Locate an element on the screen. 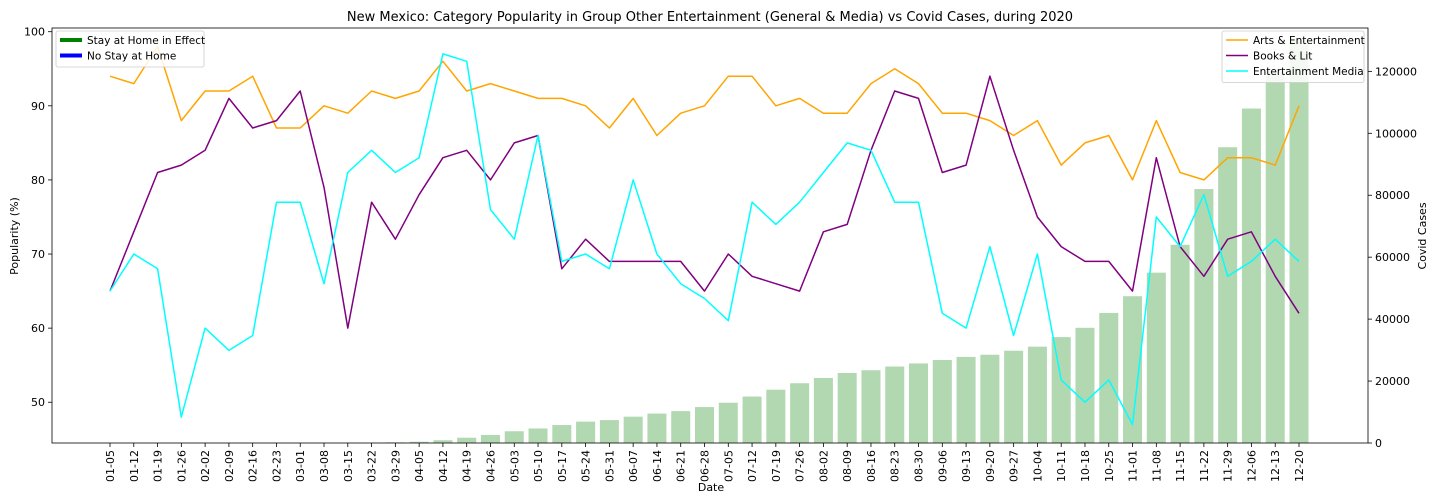 The image size is (1440, 504). x-tick-label: 03-01 is located at coordinates (300, 466).